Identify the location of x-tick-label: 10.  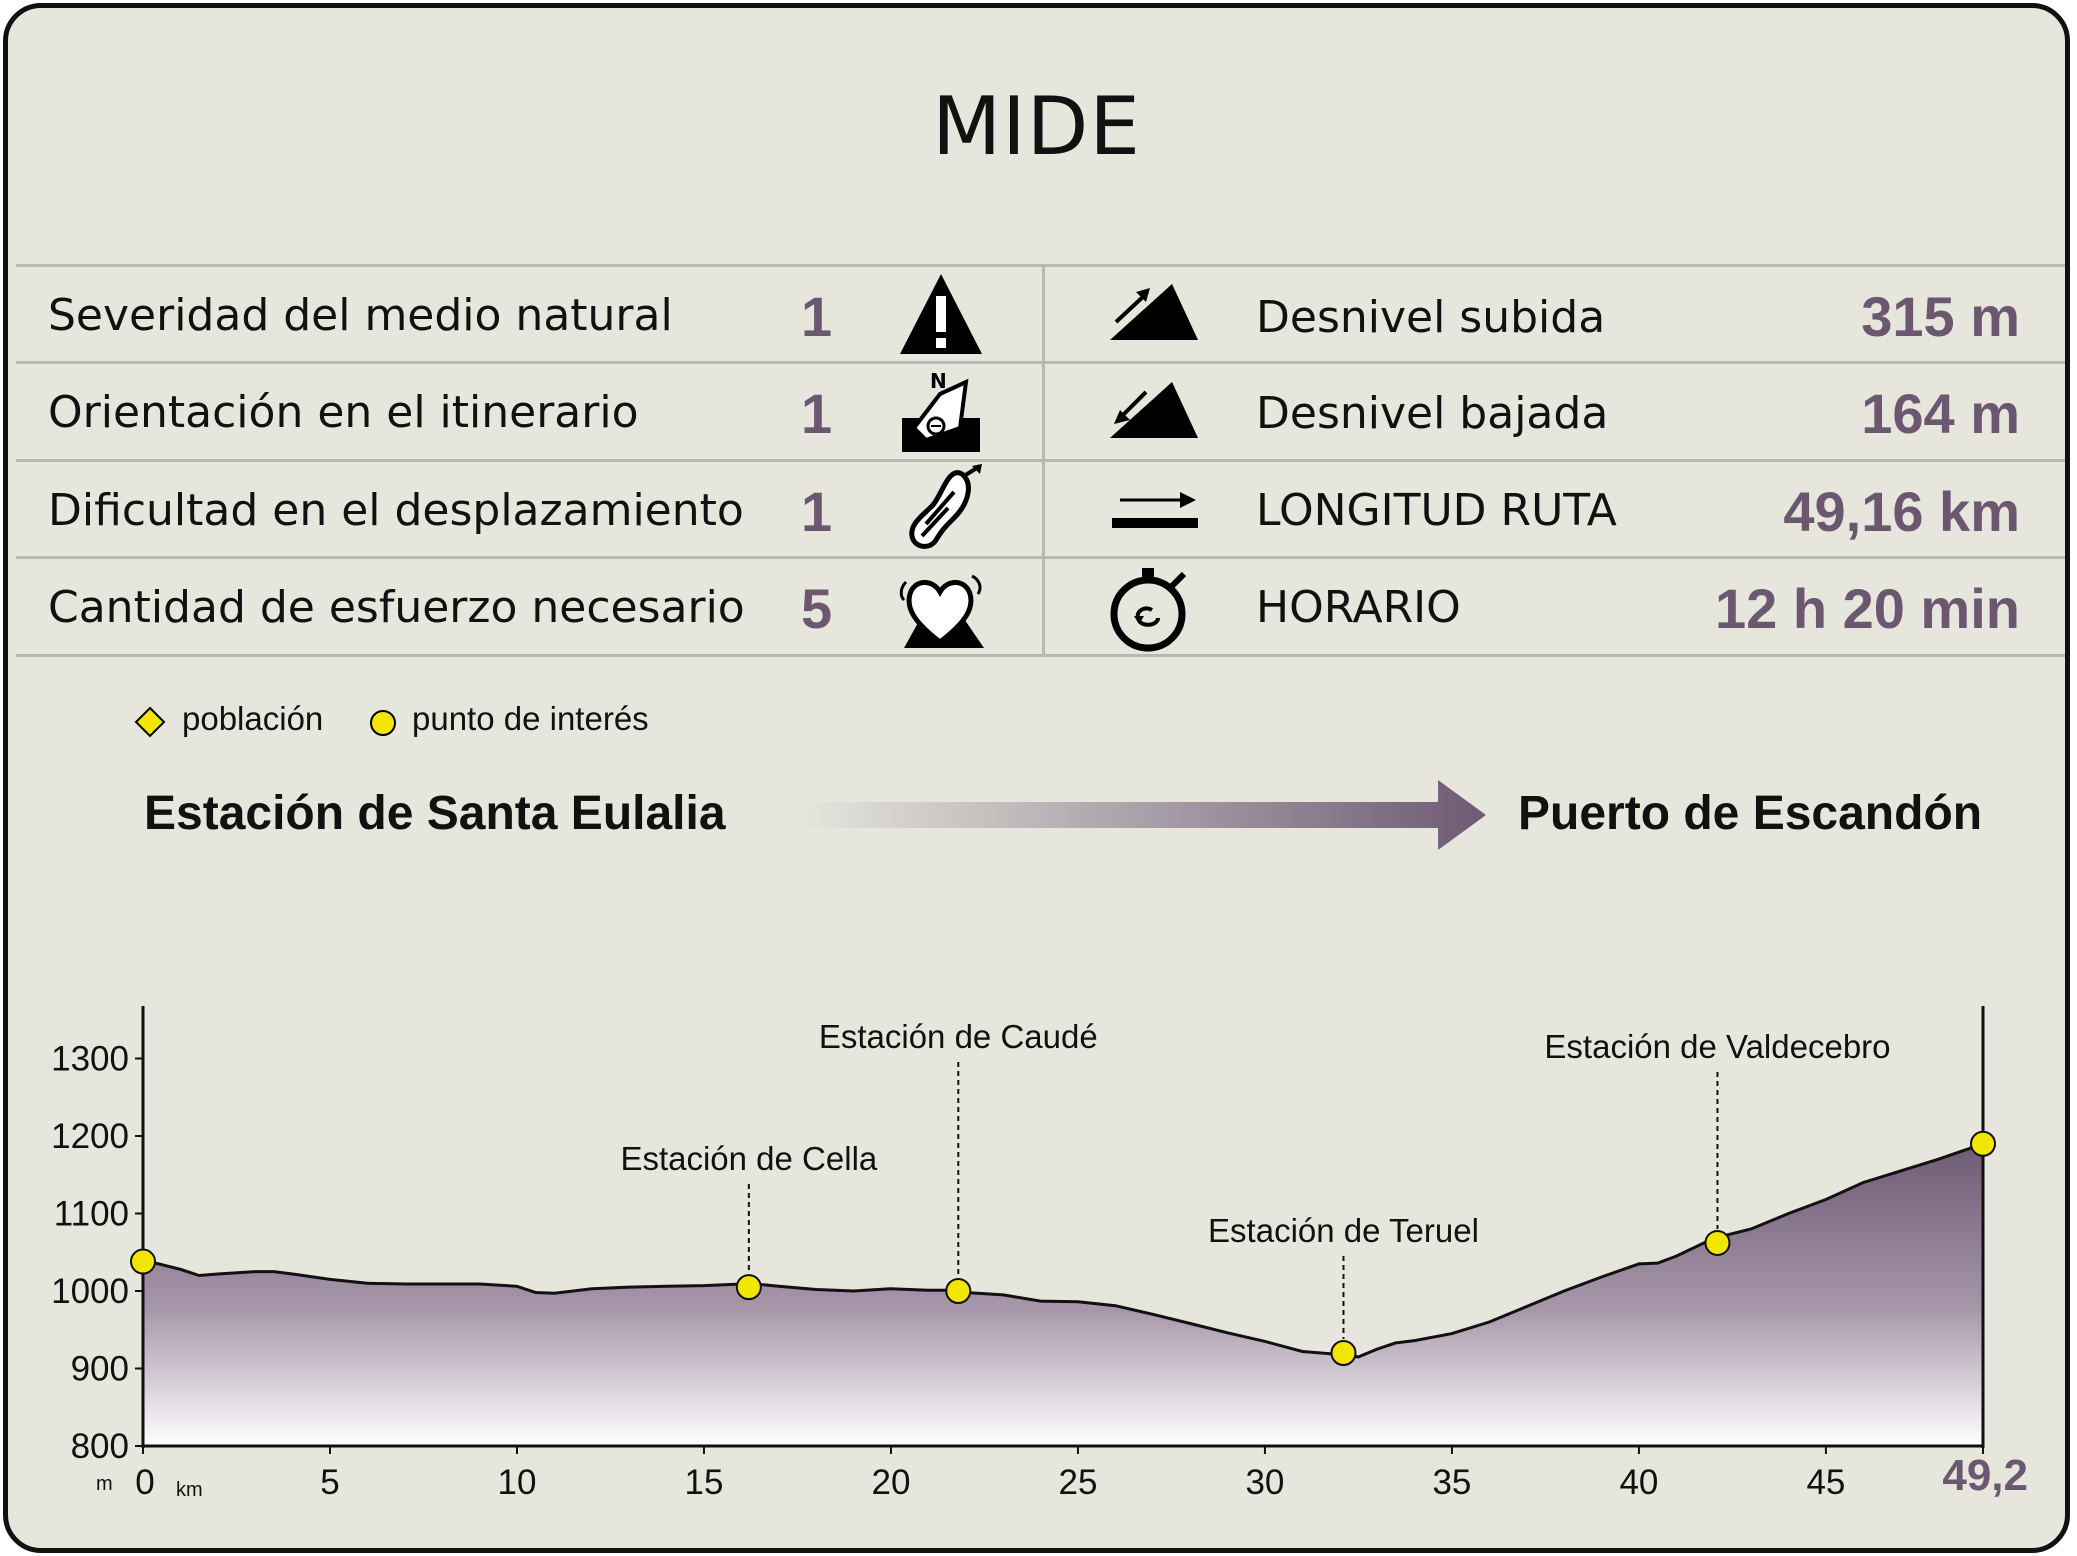
(517, 1482).